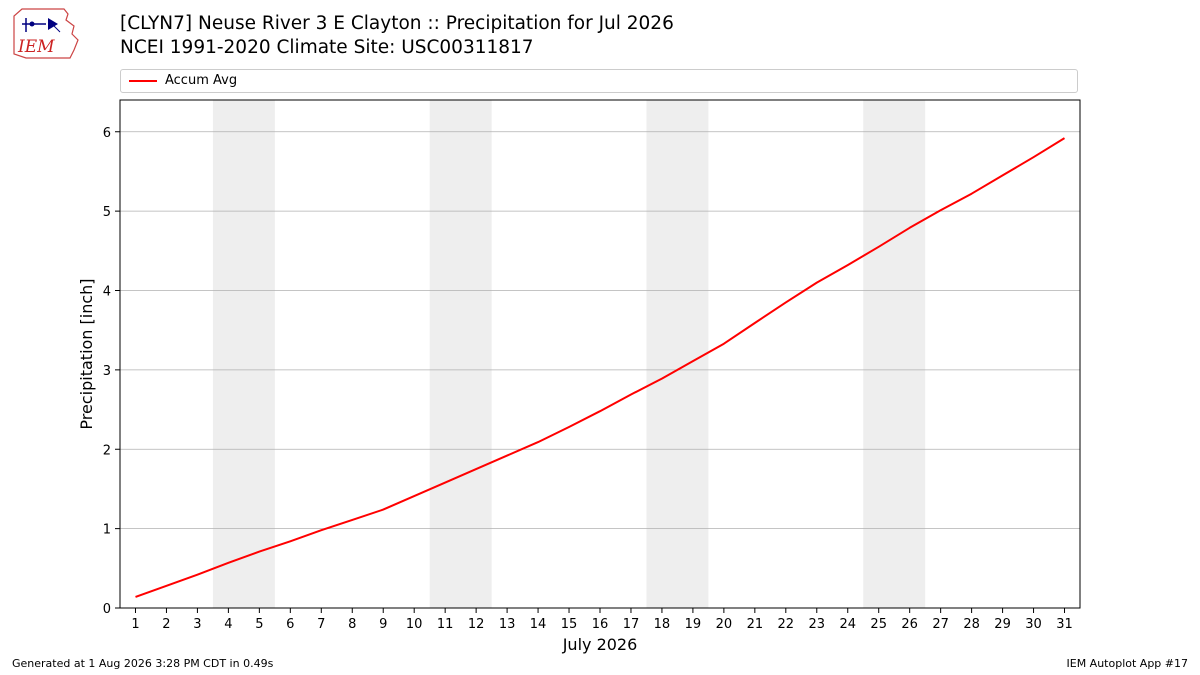  Describe the element at coordinates (259, 624) in the screenshot. I see `x-tick-label-5: 5` at that location.